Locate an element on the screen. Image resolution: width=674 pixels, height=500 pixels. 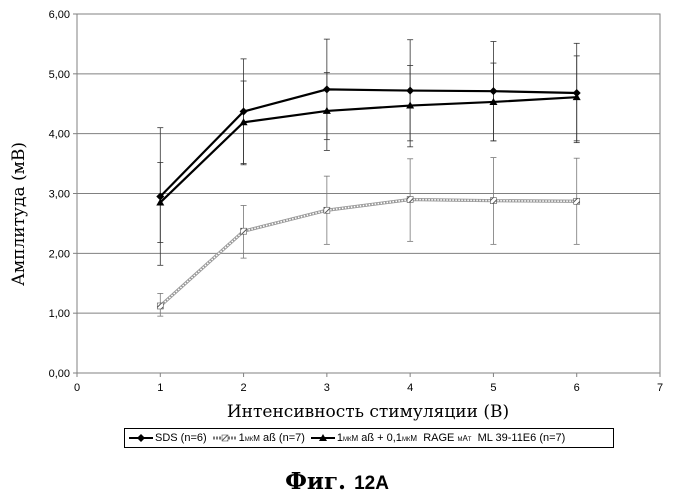
y-tick-label: 3,00 is located at coordinates (59, 195).